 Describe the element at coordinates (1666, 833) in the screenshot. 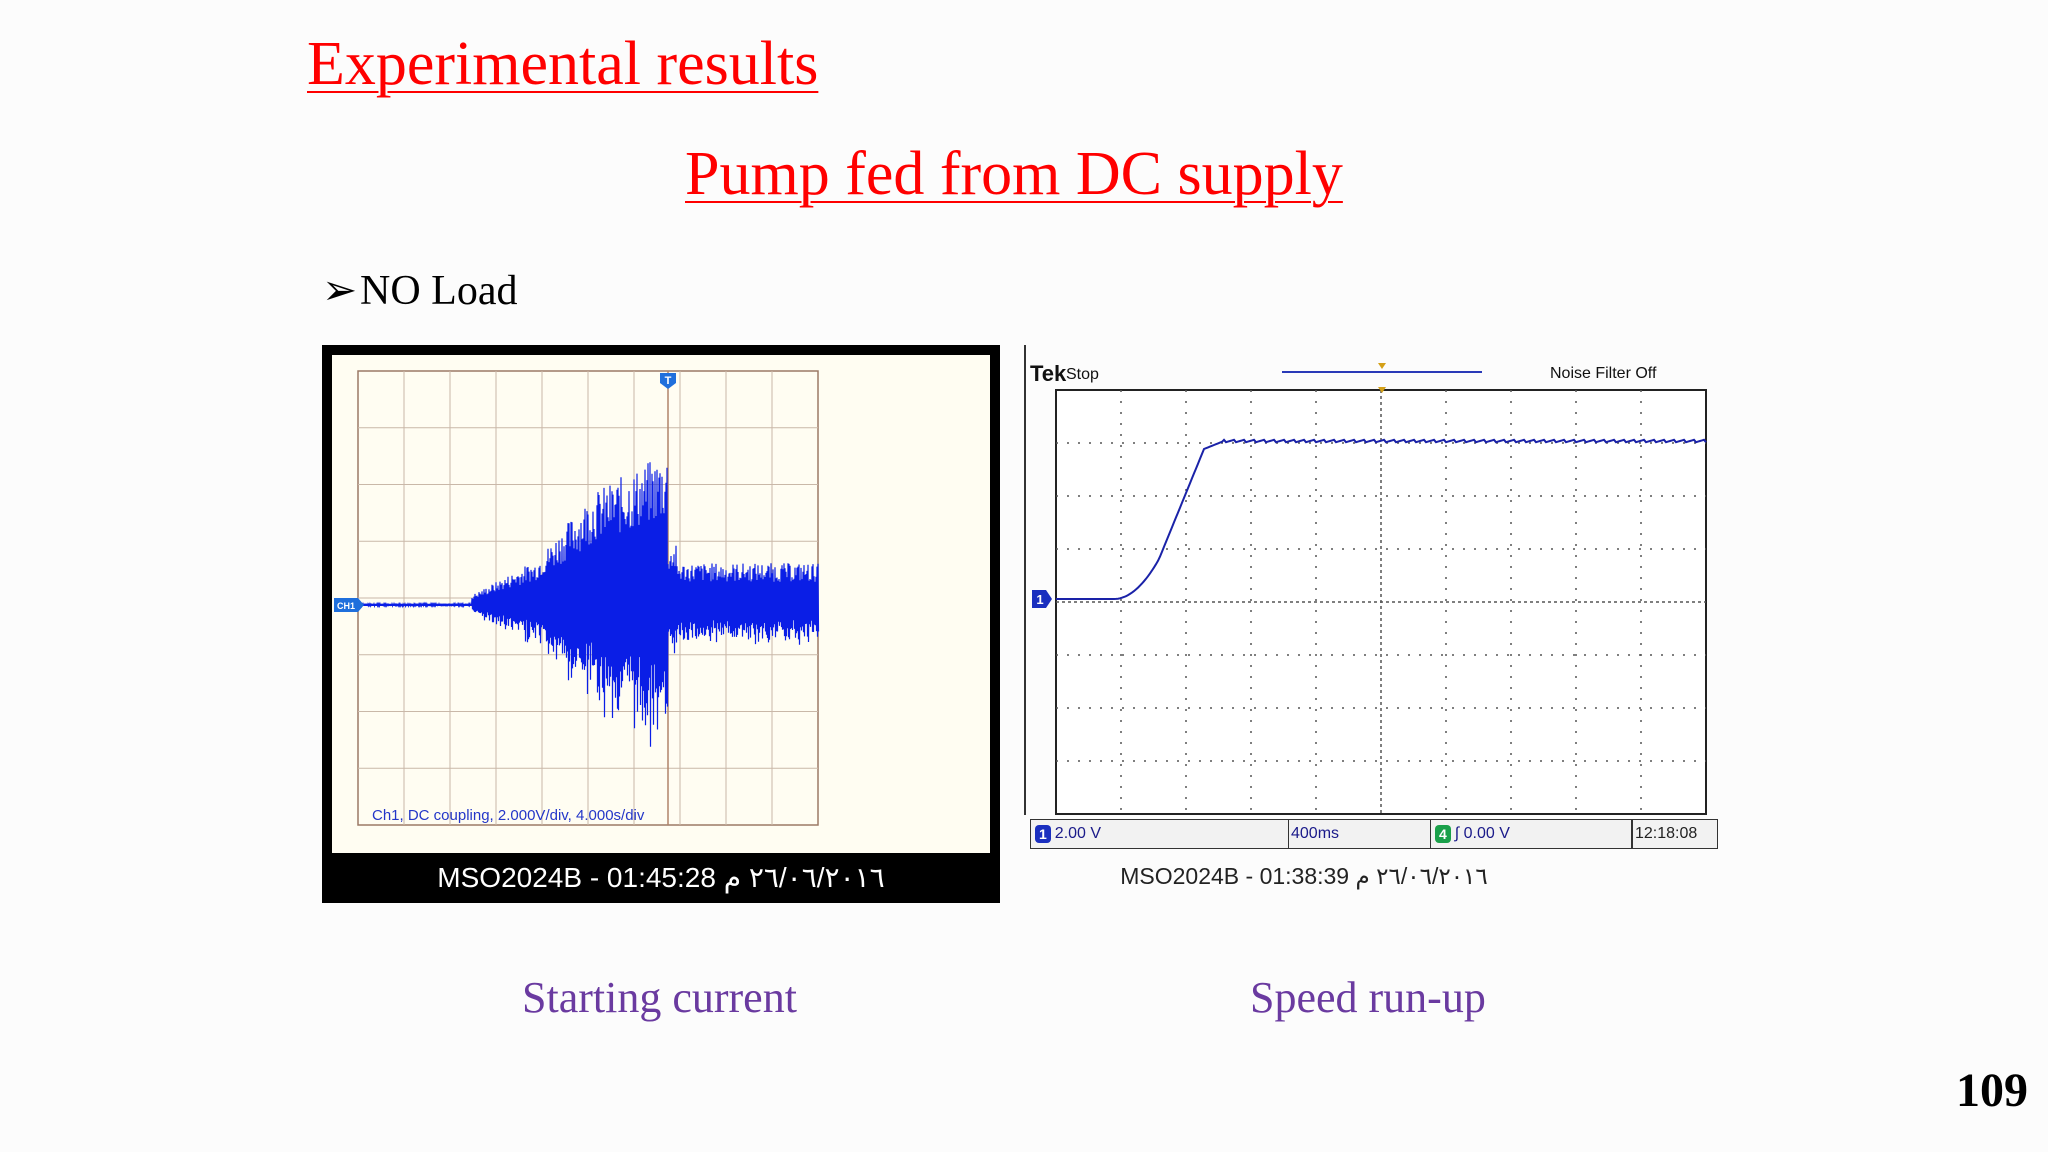

I see `clock: 12:18:08` at that location.